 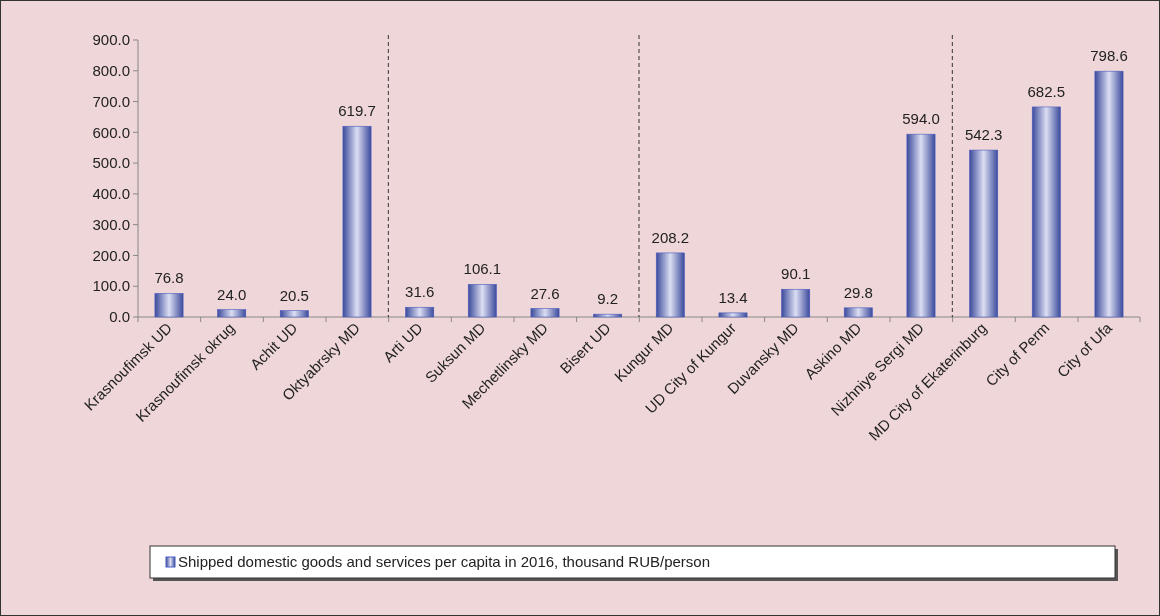 What do you see at coordinates (111, 163) in the screenshot?
I see `y-tick-label: 500.0` at bounding box center [111, 163].